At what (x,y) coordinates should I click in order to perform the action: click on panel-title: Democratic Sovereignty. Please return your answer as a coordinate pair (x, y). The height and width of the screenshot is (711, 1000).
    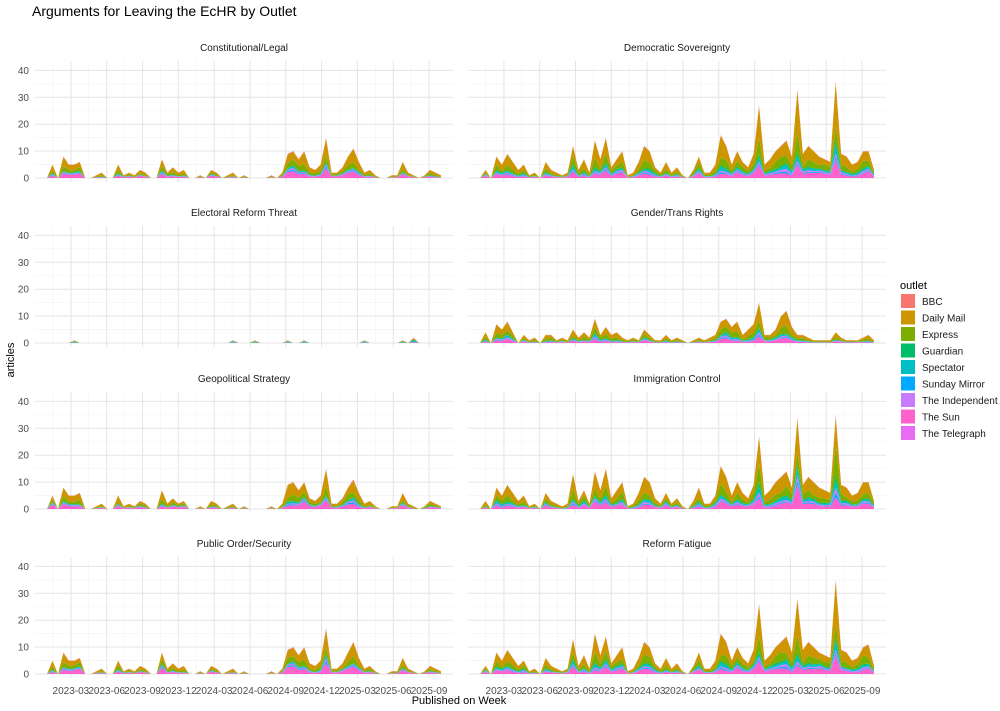
    Looking at the image, I should click on (677, 48).